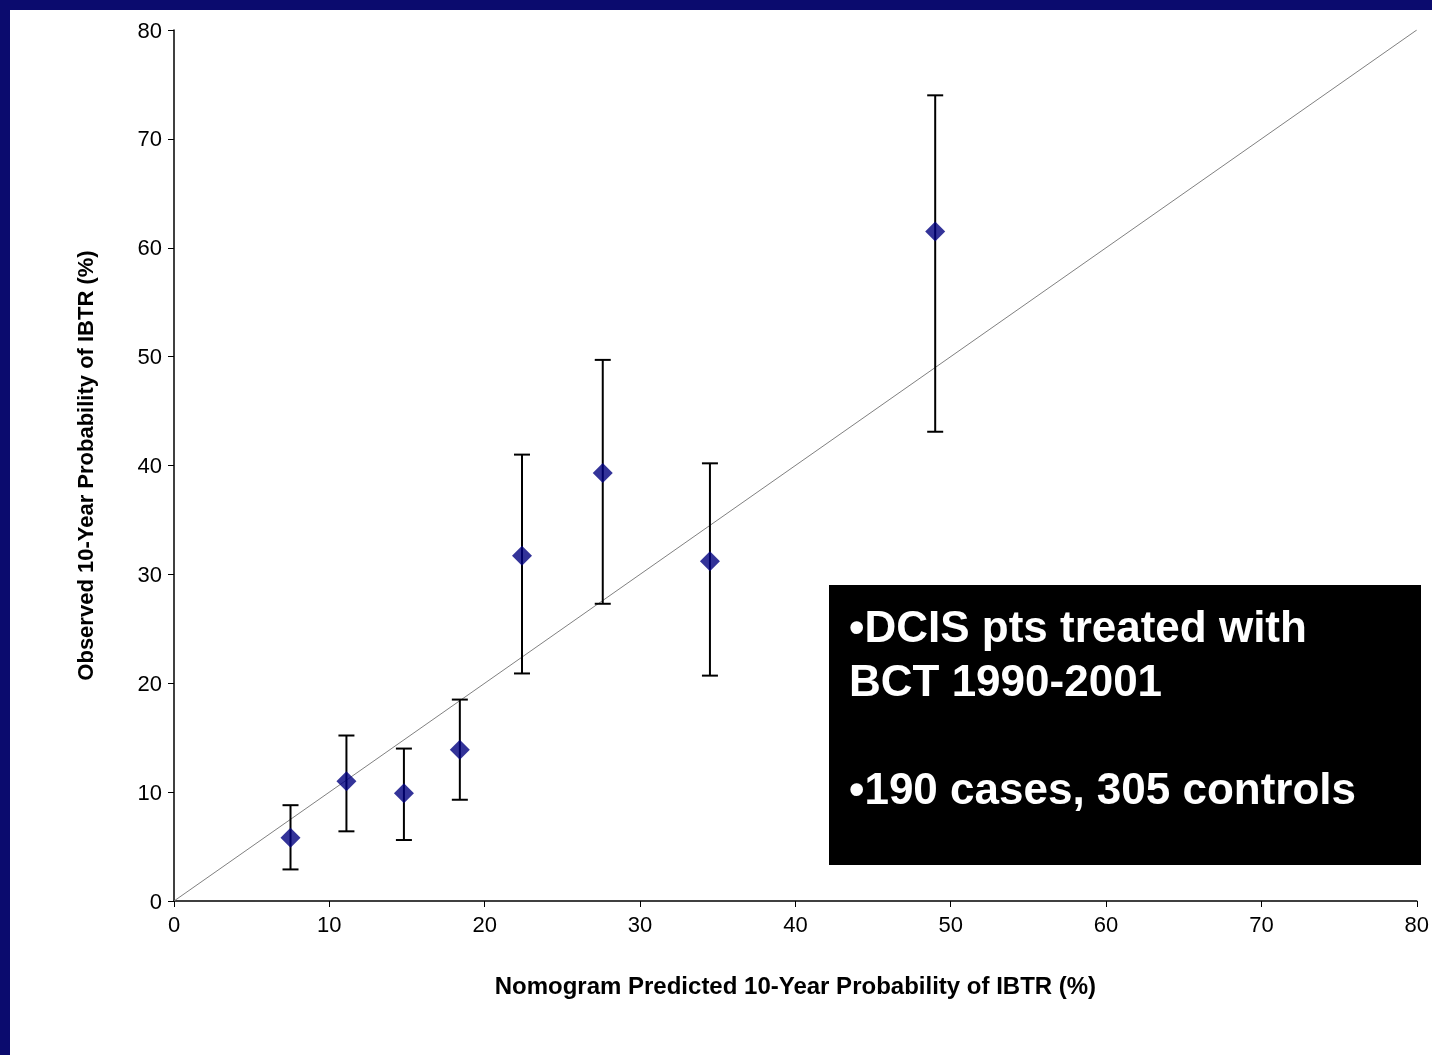  What do you see at coordinates (1106, 924) in the screenshot?
I see `x-tick-label: 60` at bounding box center [1106, 924].